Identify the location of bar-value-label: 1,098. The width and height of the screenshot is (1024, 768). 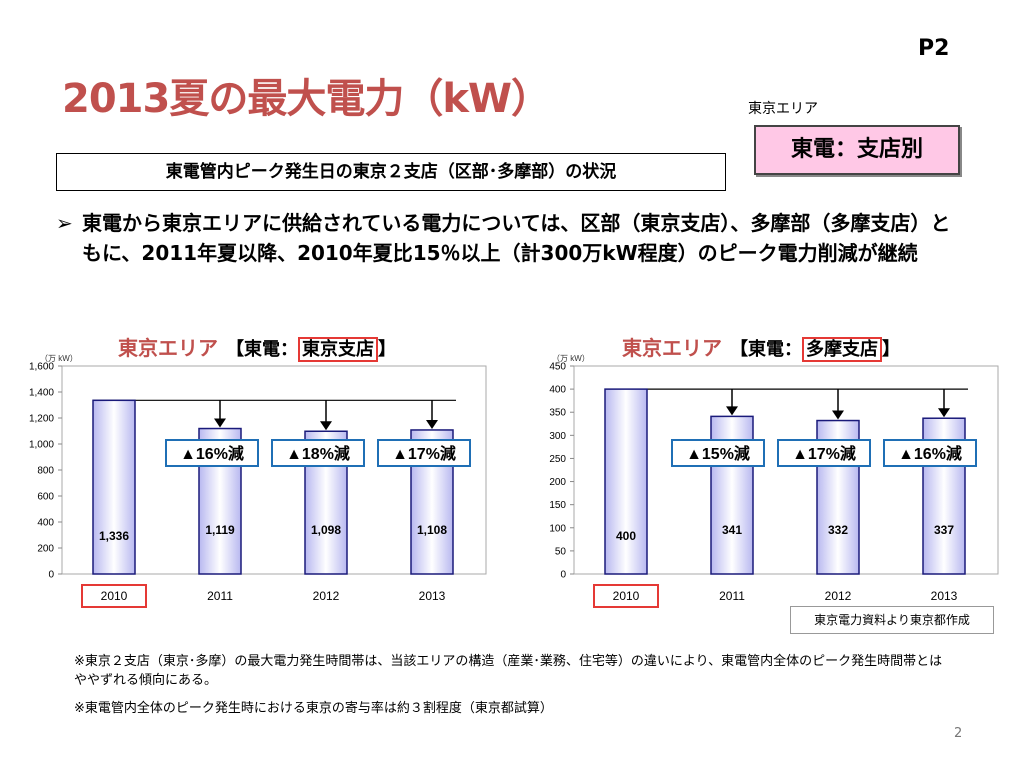
(326, 530).